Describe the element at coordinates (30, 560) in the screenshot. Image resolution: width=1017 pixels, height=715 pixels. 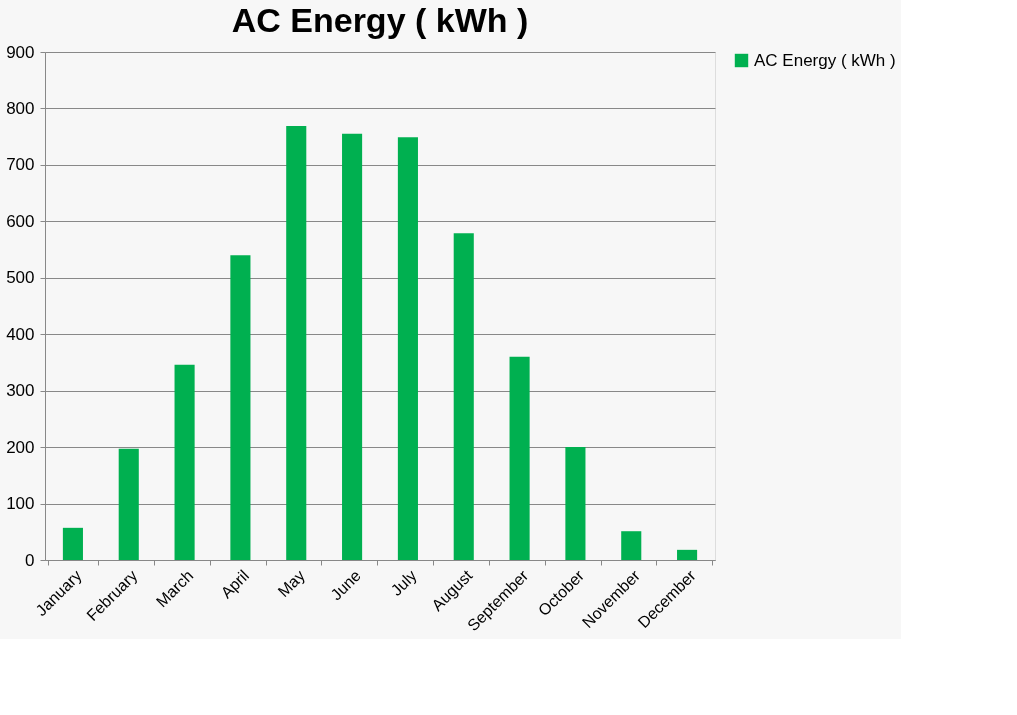
I see `y-tick-label: 0` at that location.